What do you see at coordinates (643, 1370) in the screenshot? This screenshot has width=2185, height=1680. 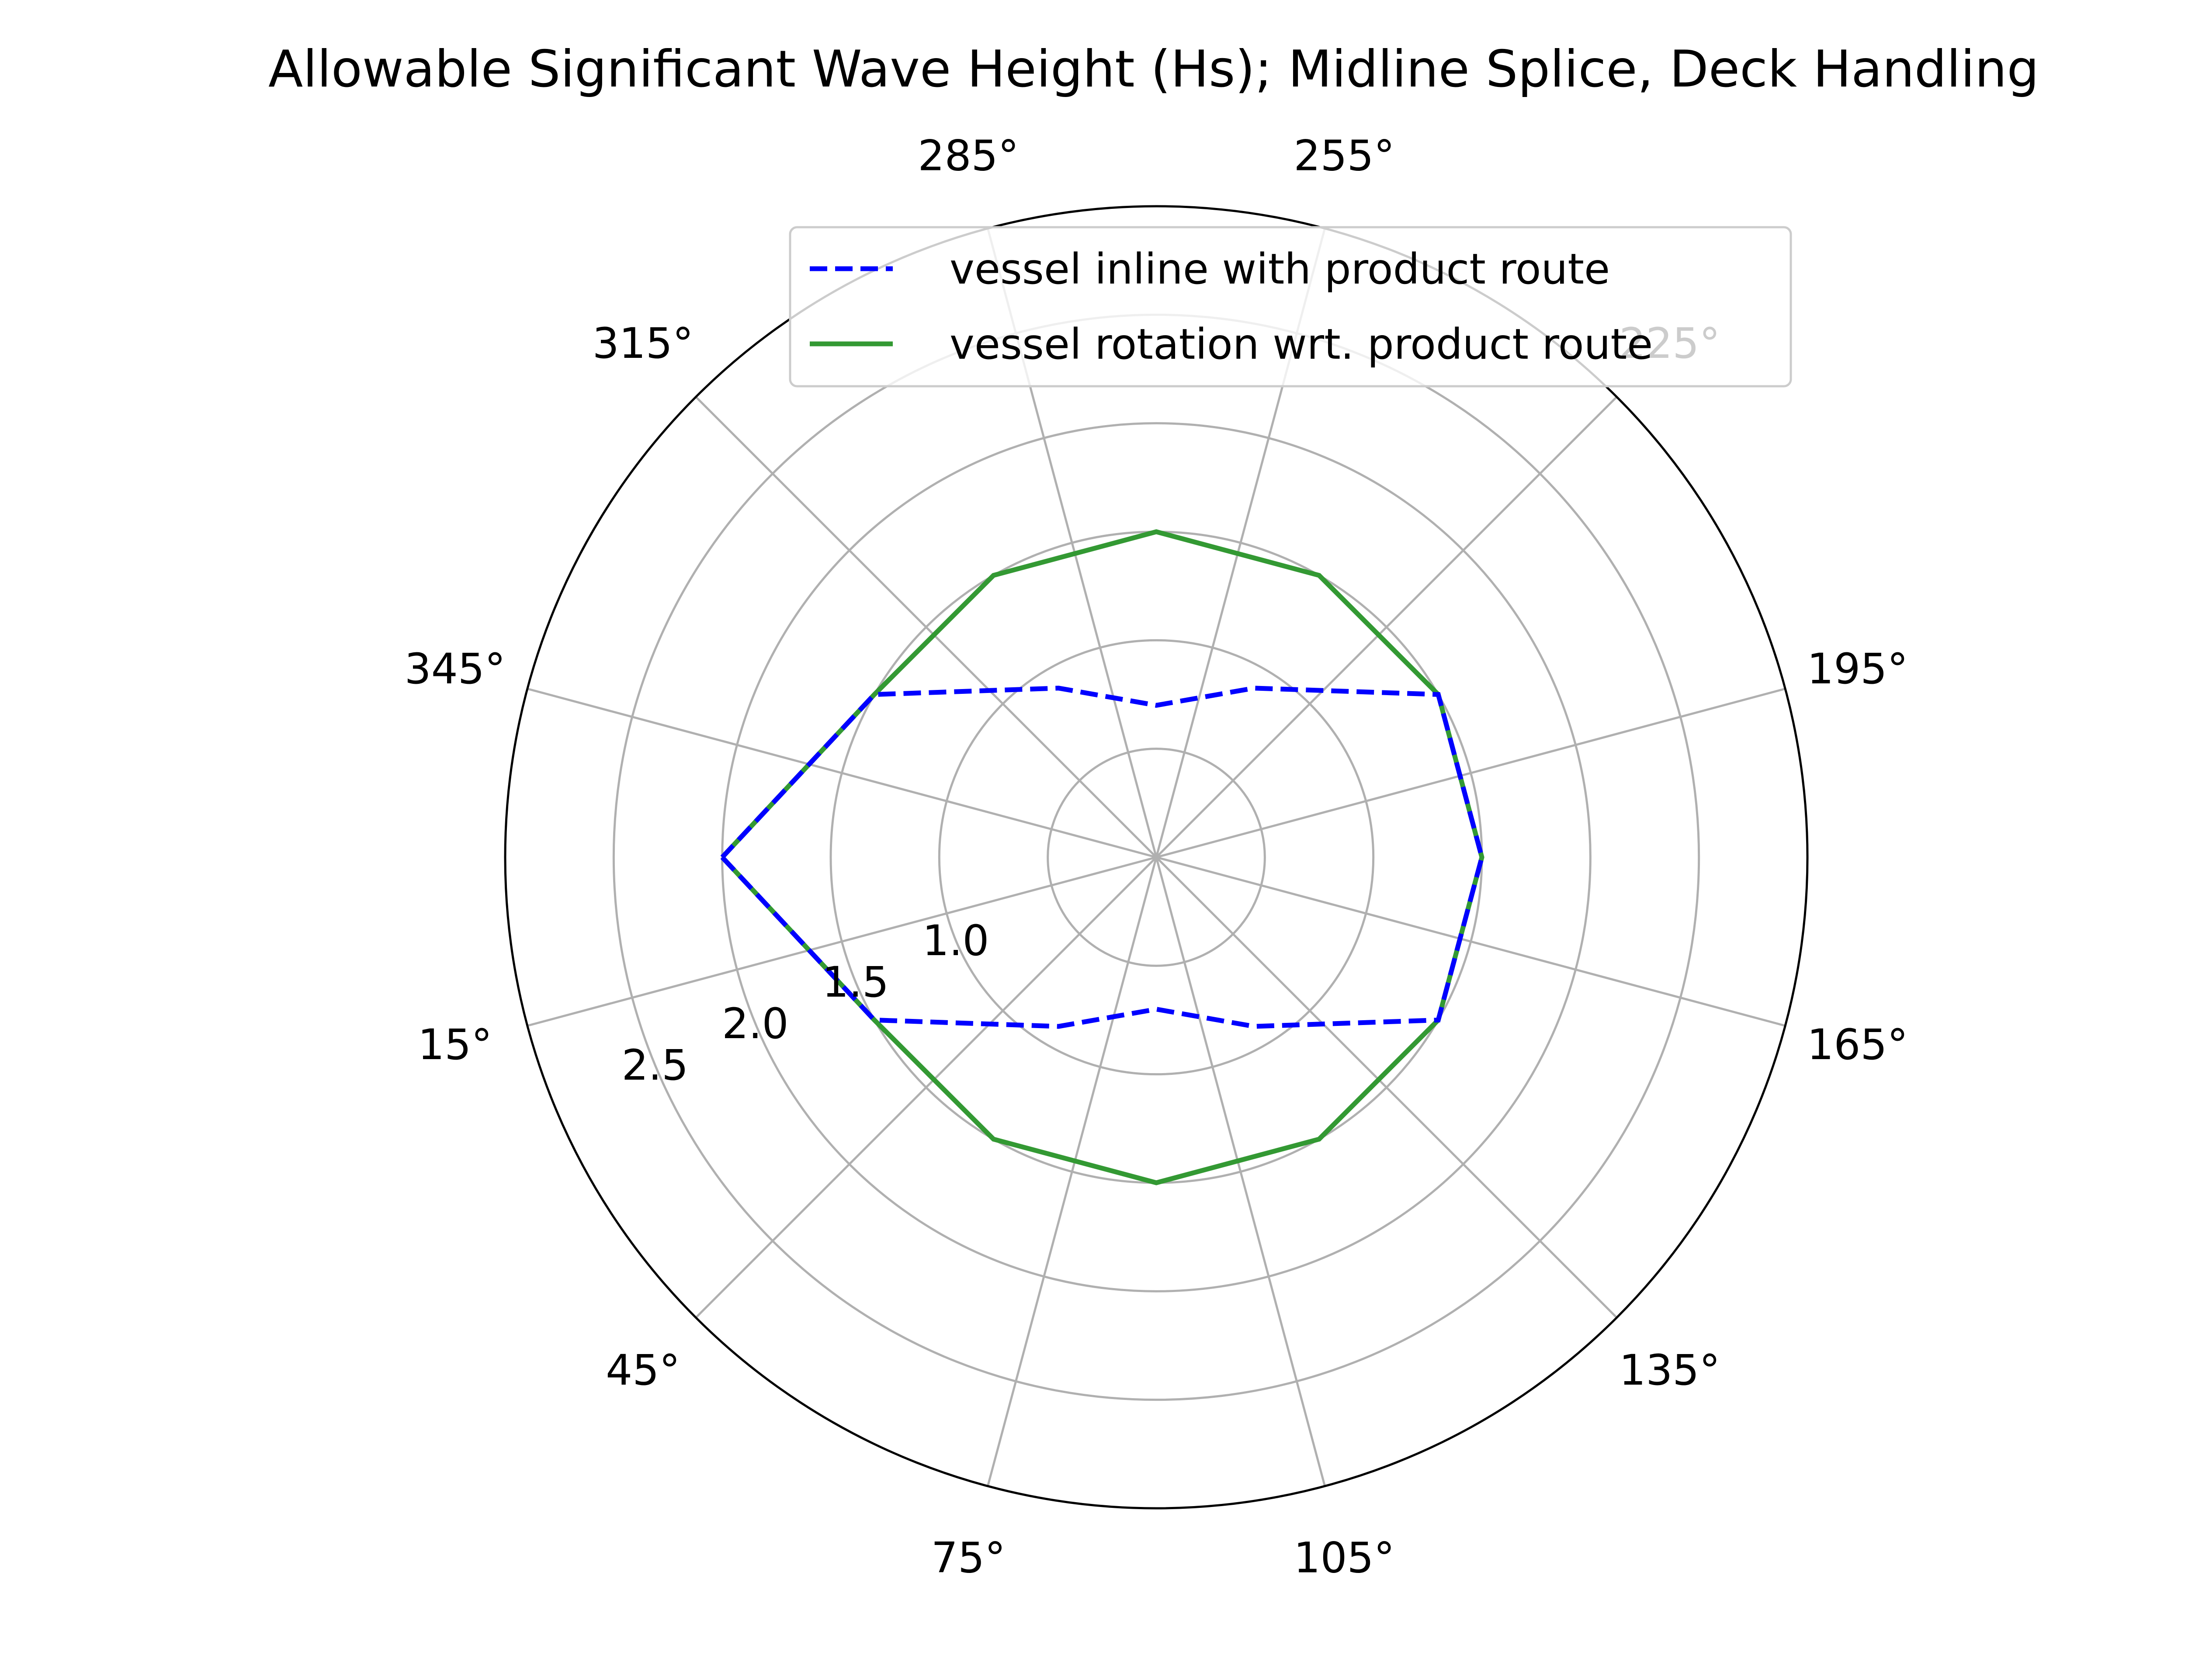 I see `theta-tick-label: 45°` at bounding box center [643, 1370].